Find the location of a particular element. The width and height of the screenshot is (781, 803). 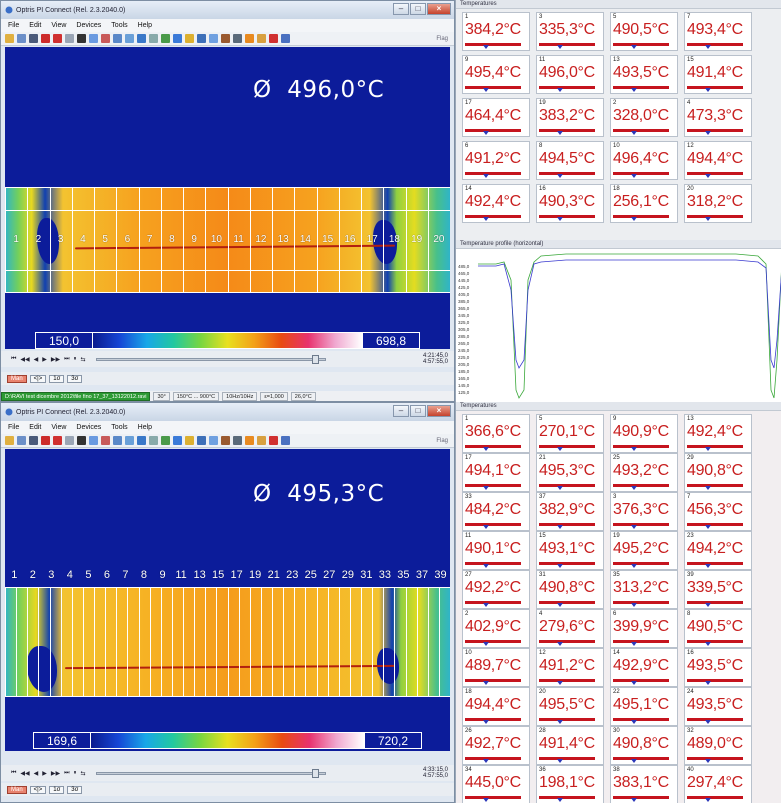

temperature-cell: 20 495,5°C is located at coordinates (570, 706).